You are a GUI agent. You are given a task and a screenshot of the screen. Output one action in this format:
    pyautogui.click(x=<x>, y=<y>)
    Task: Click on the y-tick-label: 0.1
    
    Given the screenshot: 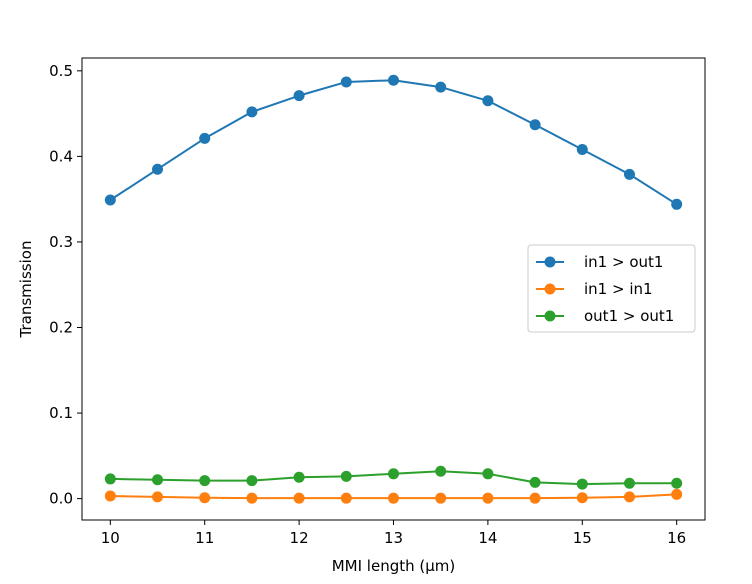 What is the action you would take?
    pyautogui.click(x=61, y=413)
    